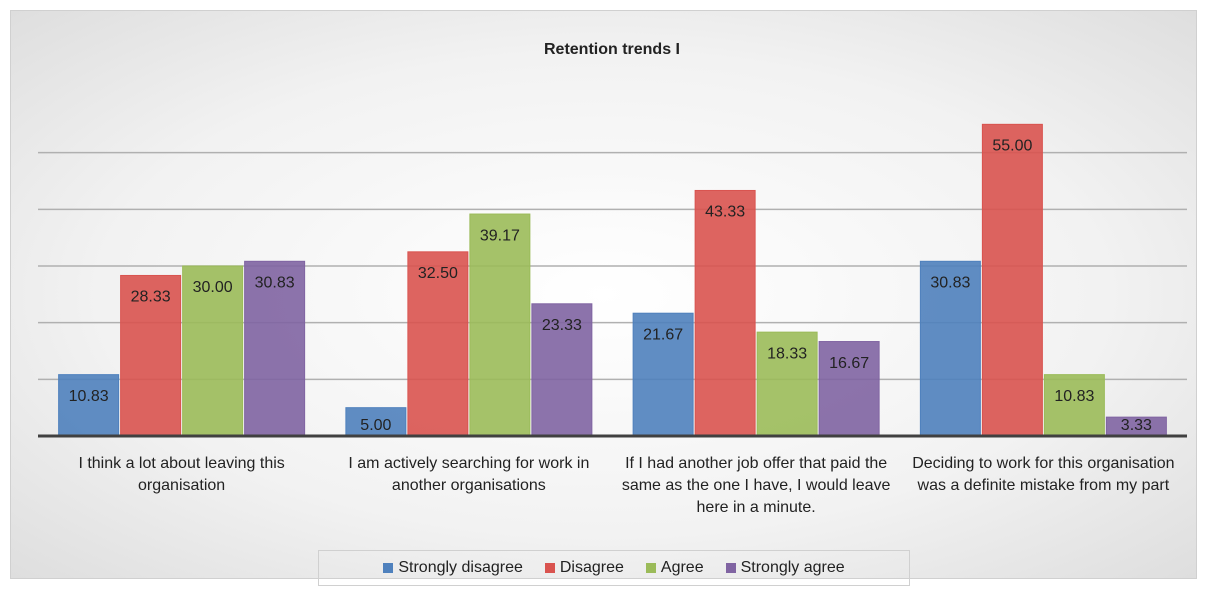 The width and height of the screenshot is (1208, 594). I want to click on legend-label: Disagree, so click(591, 567).